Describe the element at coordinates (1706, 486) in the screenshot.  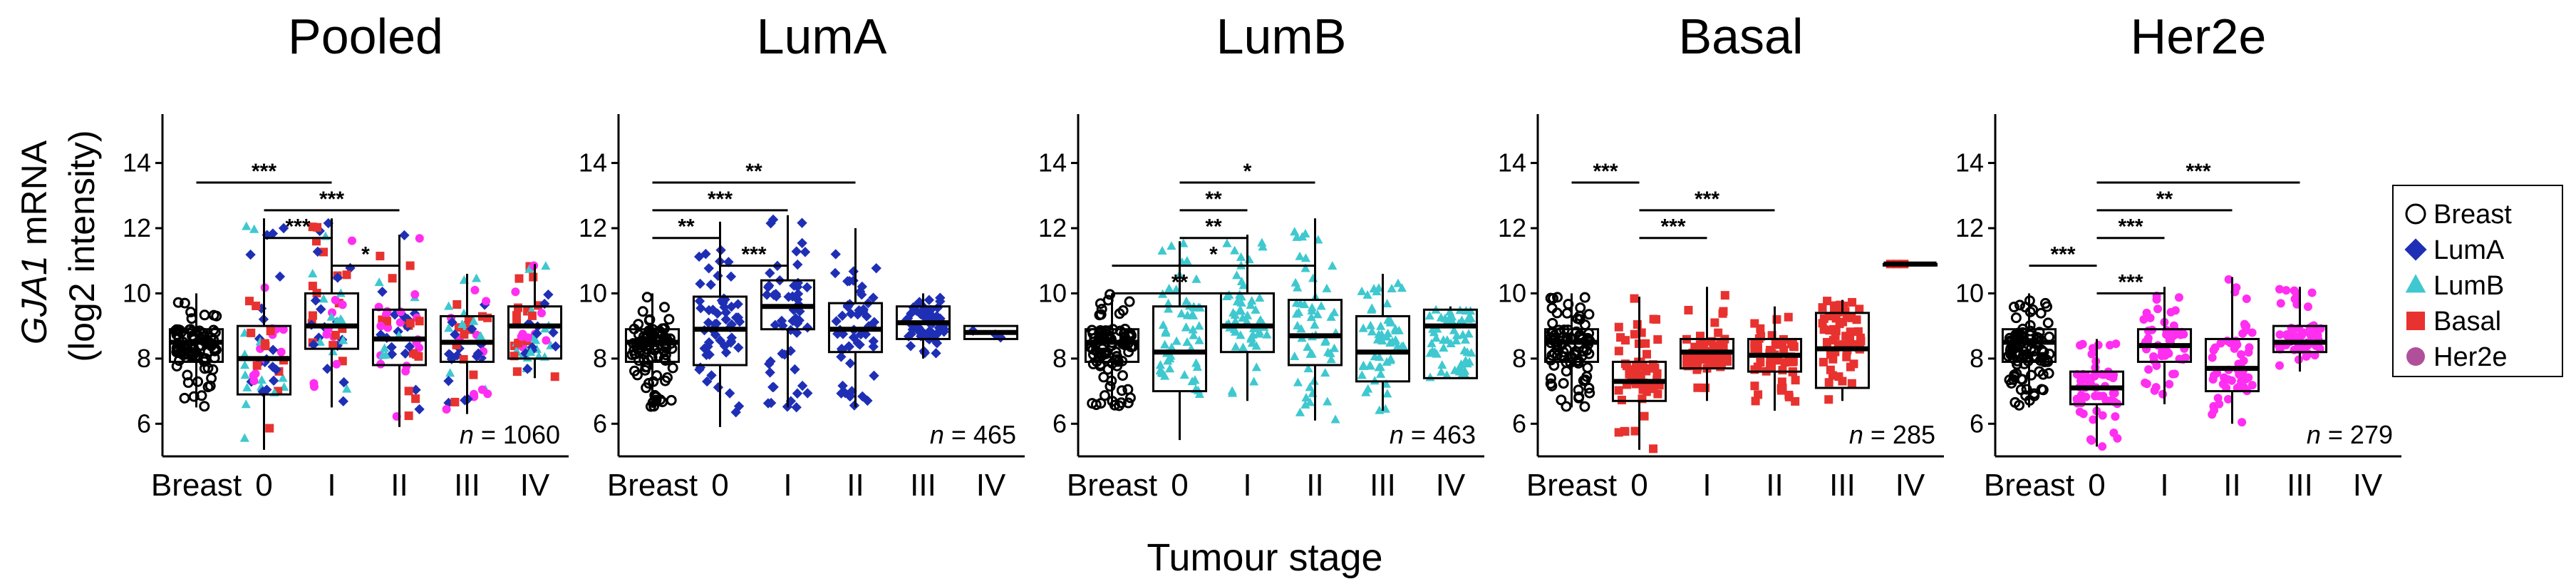
I see `x-tick-label: I` at that location.